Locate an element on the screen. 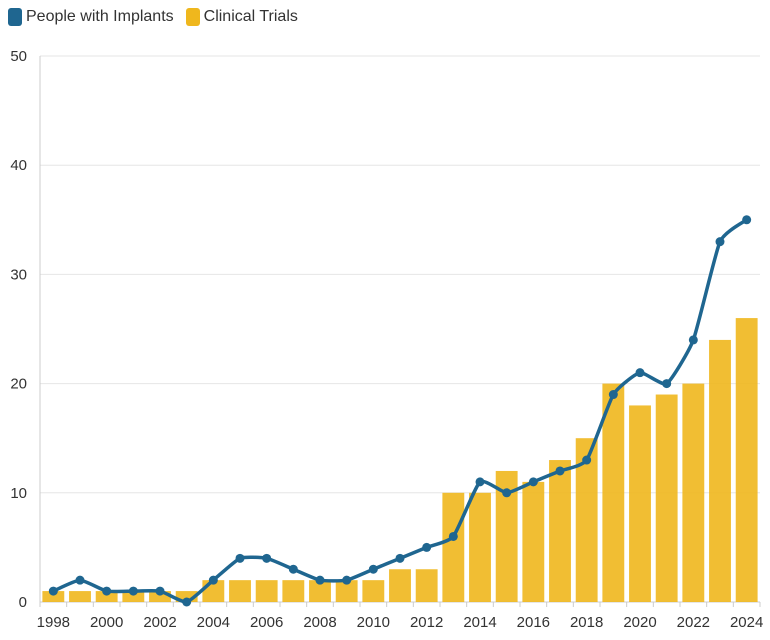 The height and width of the screenshot is (640, 770). bar-2015 is located at coordinates (506, 536).